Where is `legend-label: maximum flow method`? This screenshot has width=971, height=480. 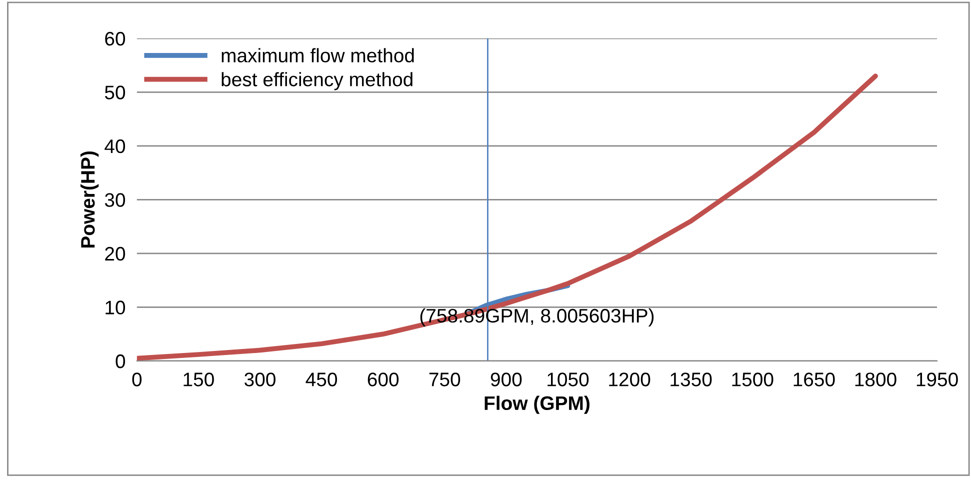
legend-label: maximum flow method is located at coordinates (318, 55).